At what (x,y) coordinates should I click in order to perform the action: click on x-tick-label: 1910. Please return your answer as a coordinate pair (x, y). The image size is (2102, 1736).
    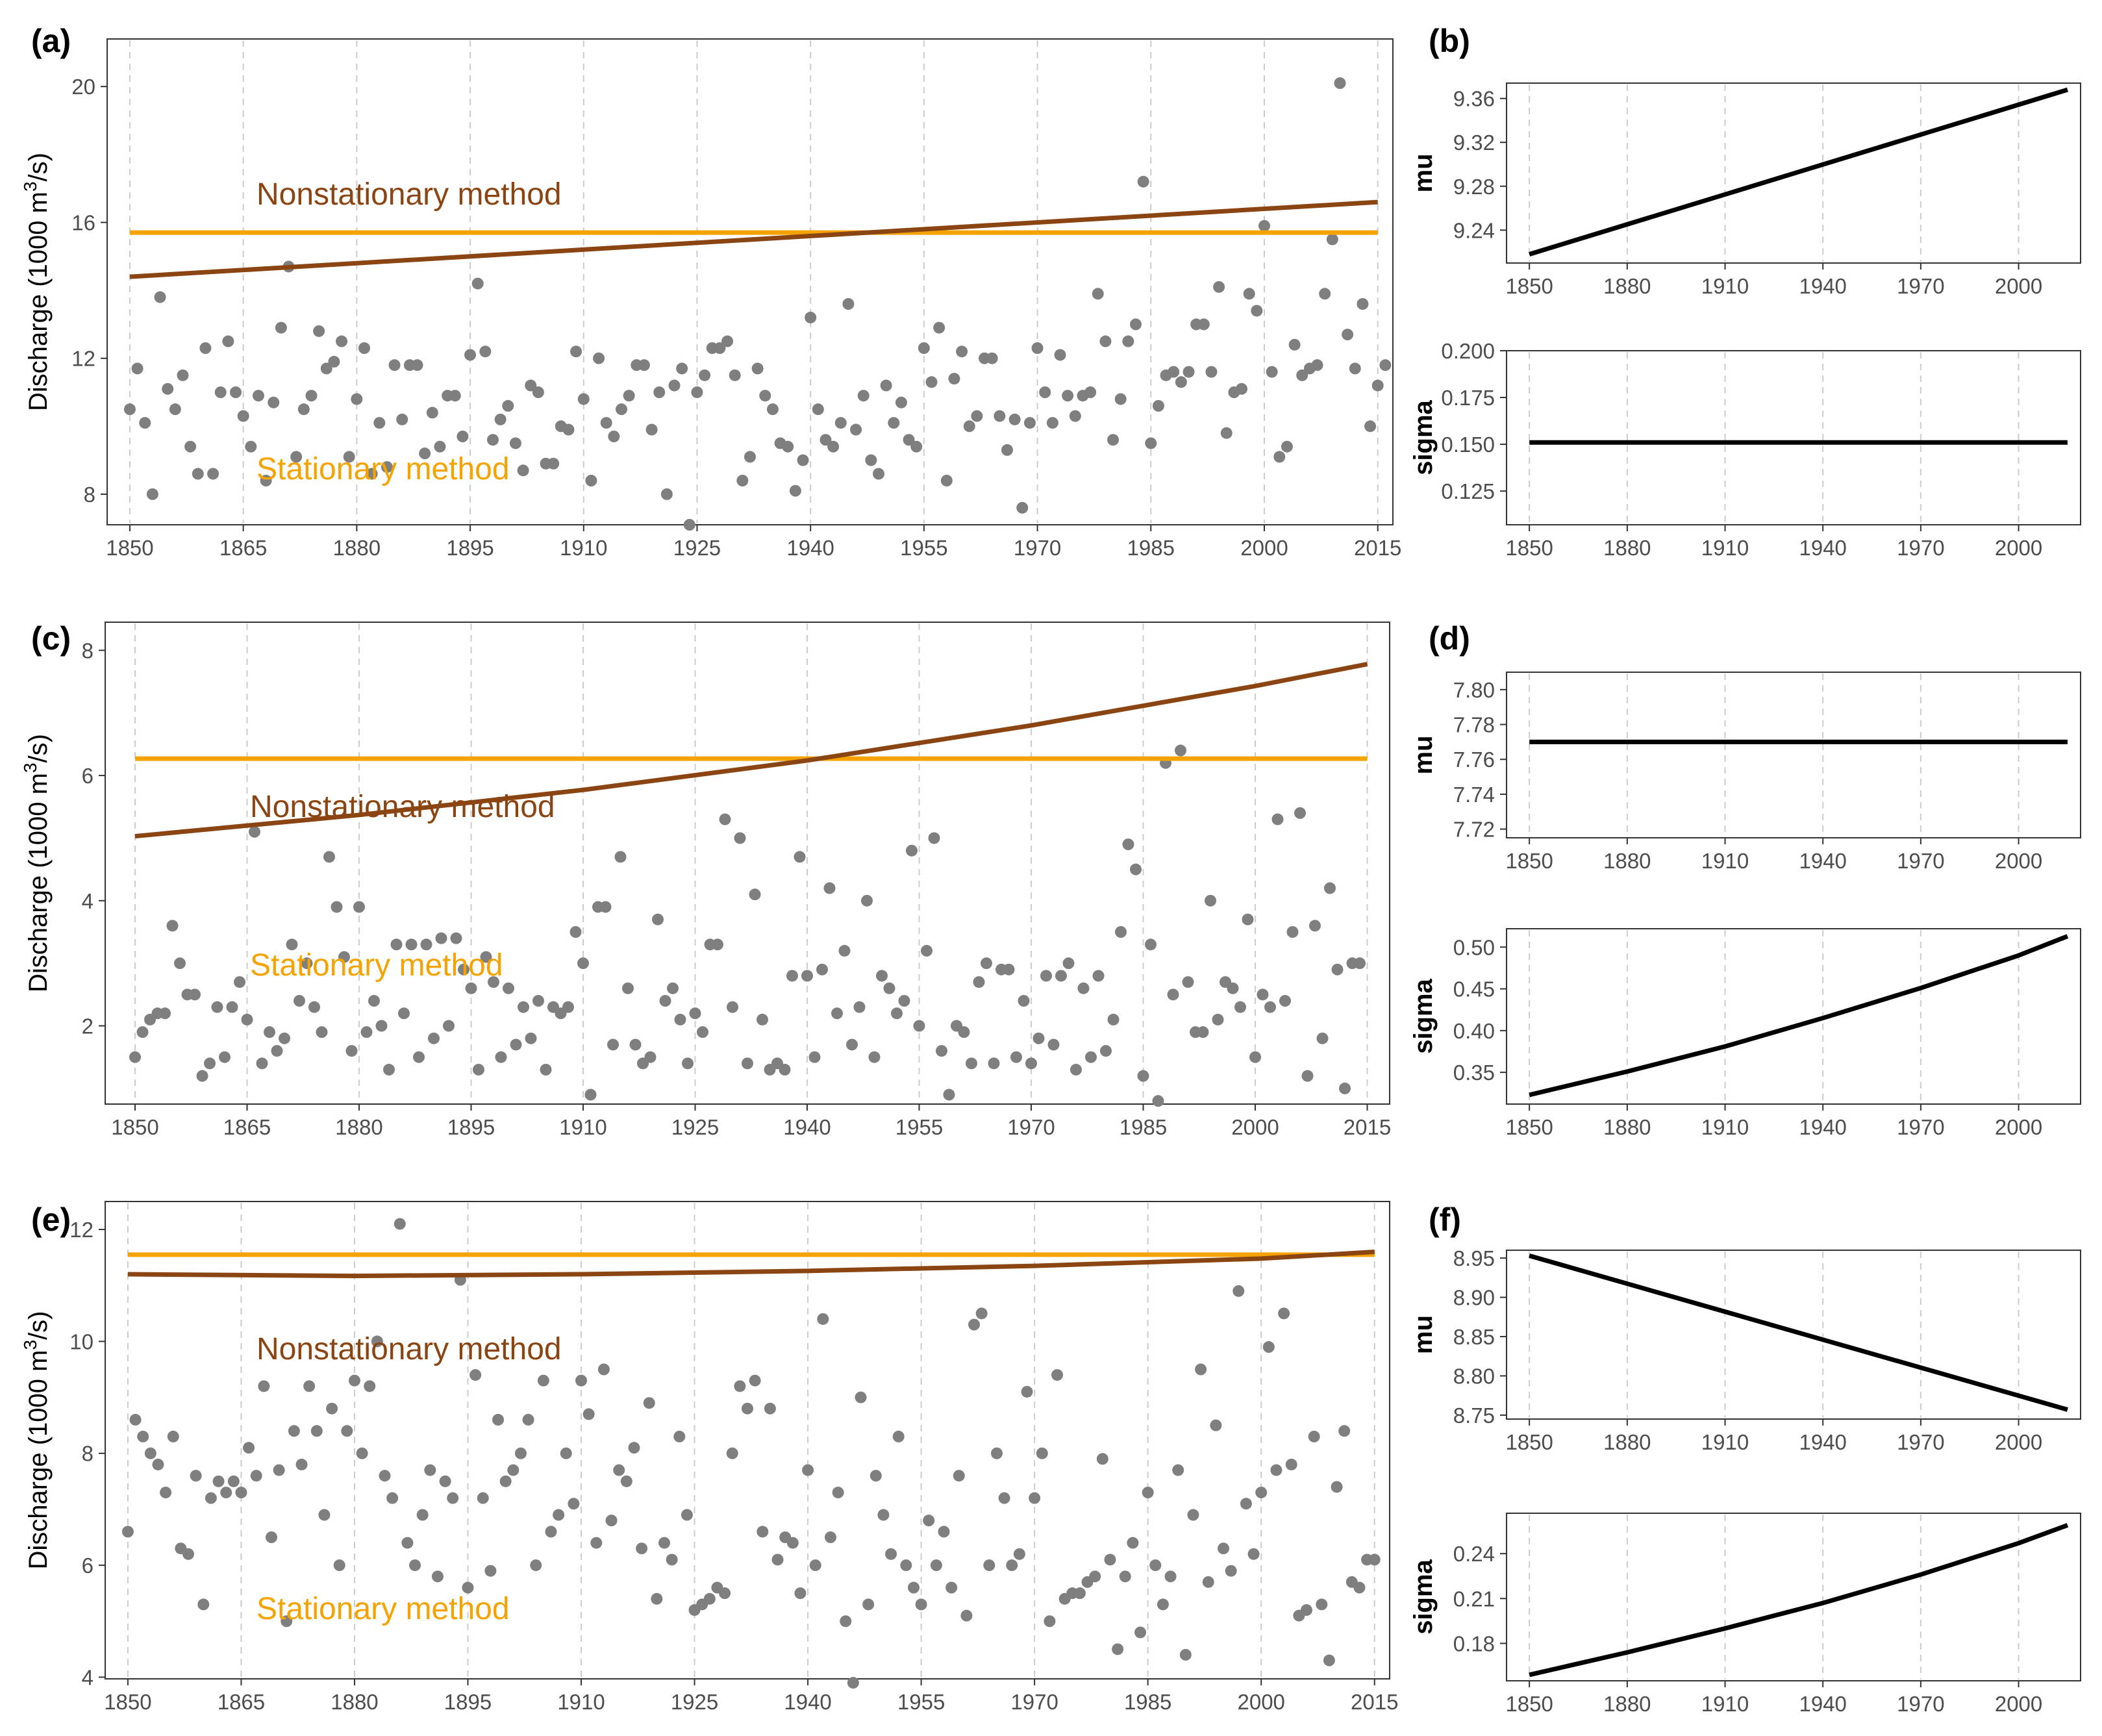
    Looking at the image, I should click on (581, 1702).